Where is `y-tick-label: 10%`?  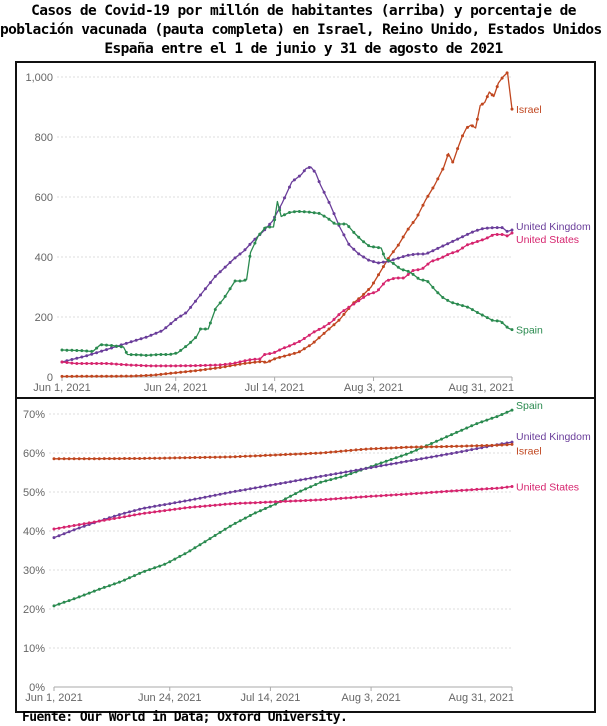 y-tick-label: 10% is located at coordinates (34, 649).